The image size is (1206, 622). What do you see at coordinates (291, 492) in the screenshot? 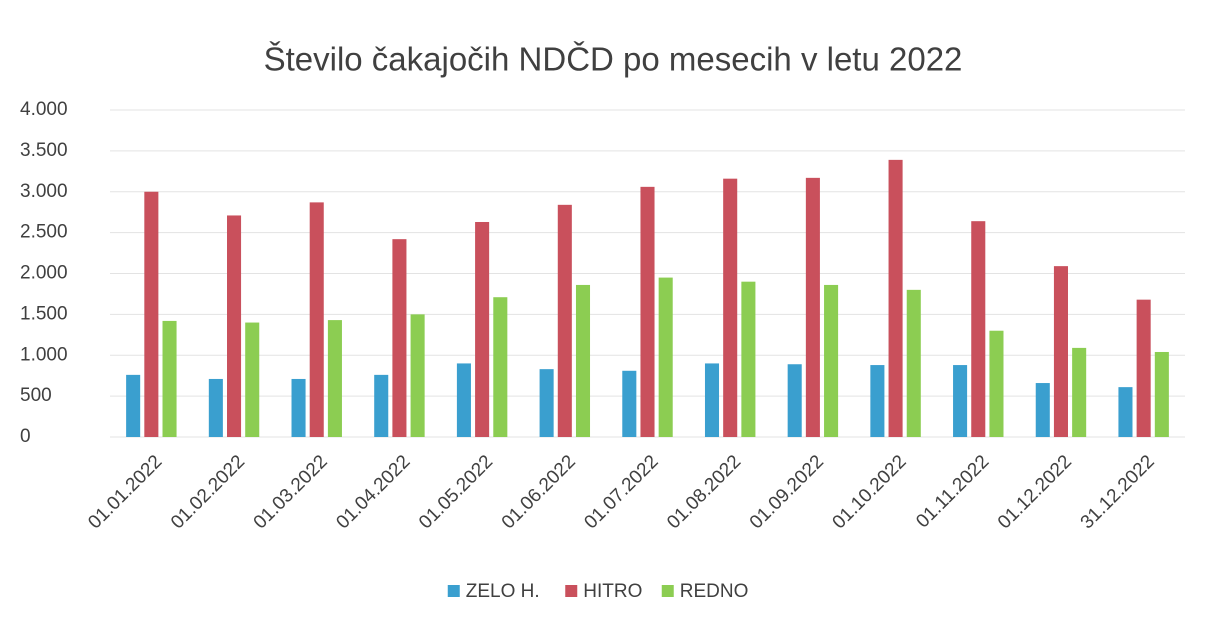
I see `x-tick-label: 01.03.2022` at bounding box center [291, 492].